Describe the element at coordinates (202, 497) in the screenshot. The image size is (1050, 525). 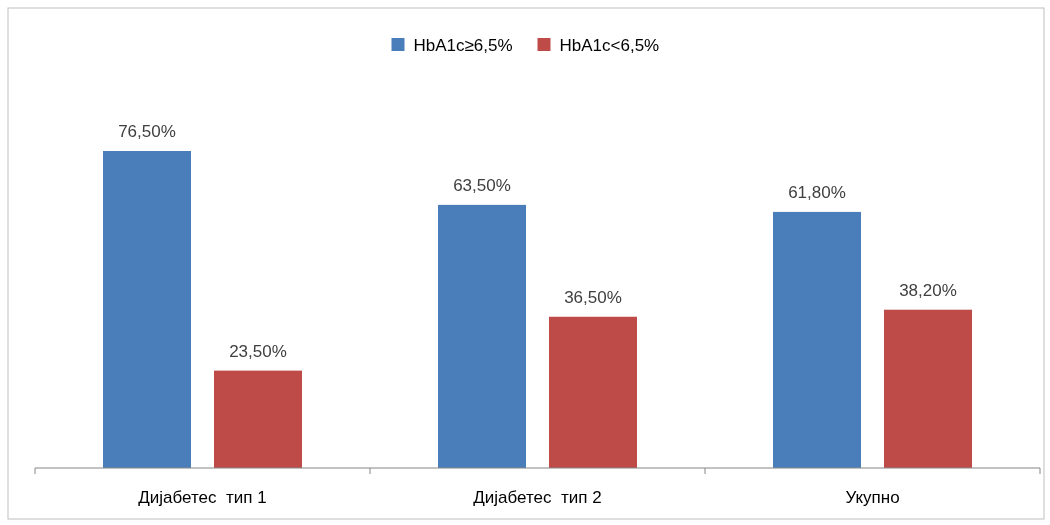
I see `x-tick-label: Дијабетес тип 1` at that location.